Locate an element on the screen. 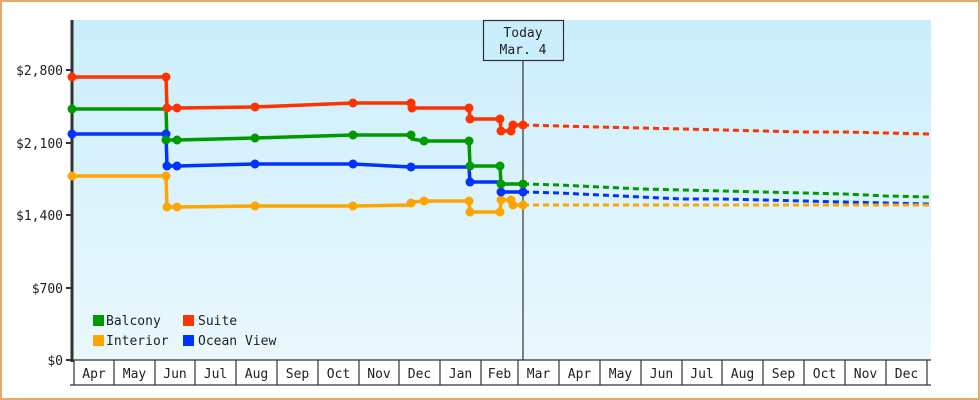 The width and height of the screenshot is (980, 400). y-label-1400: $1,400 is located at coordinates (39, 216).